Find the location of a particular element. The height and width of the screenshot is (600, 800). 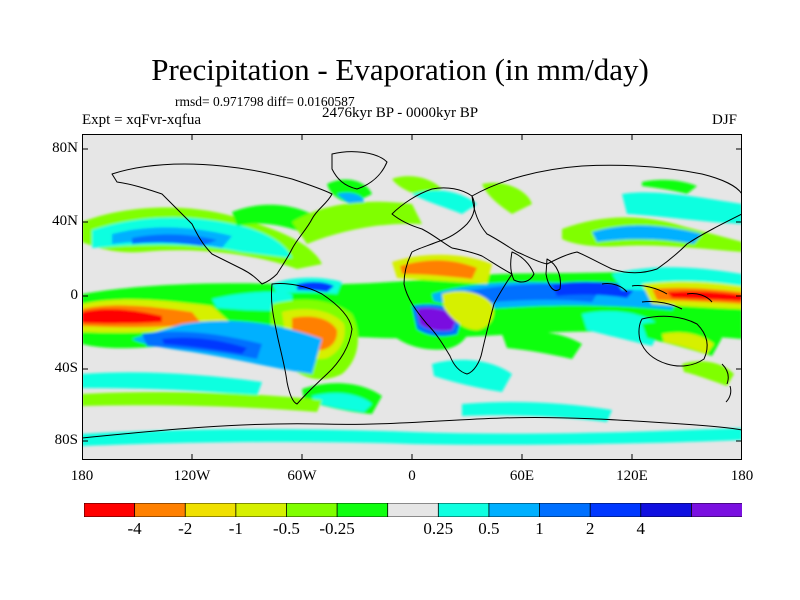

experiment-label: Expt = xqFvr-xqfua is located at coordinates (141, 120).